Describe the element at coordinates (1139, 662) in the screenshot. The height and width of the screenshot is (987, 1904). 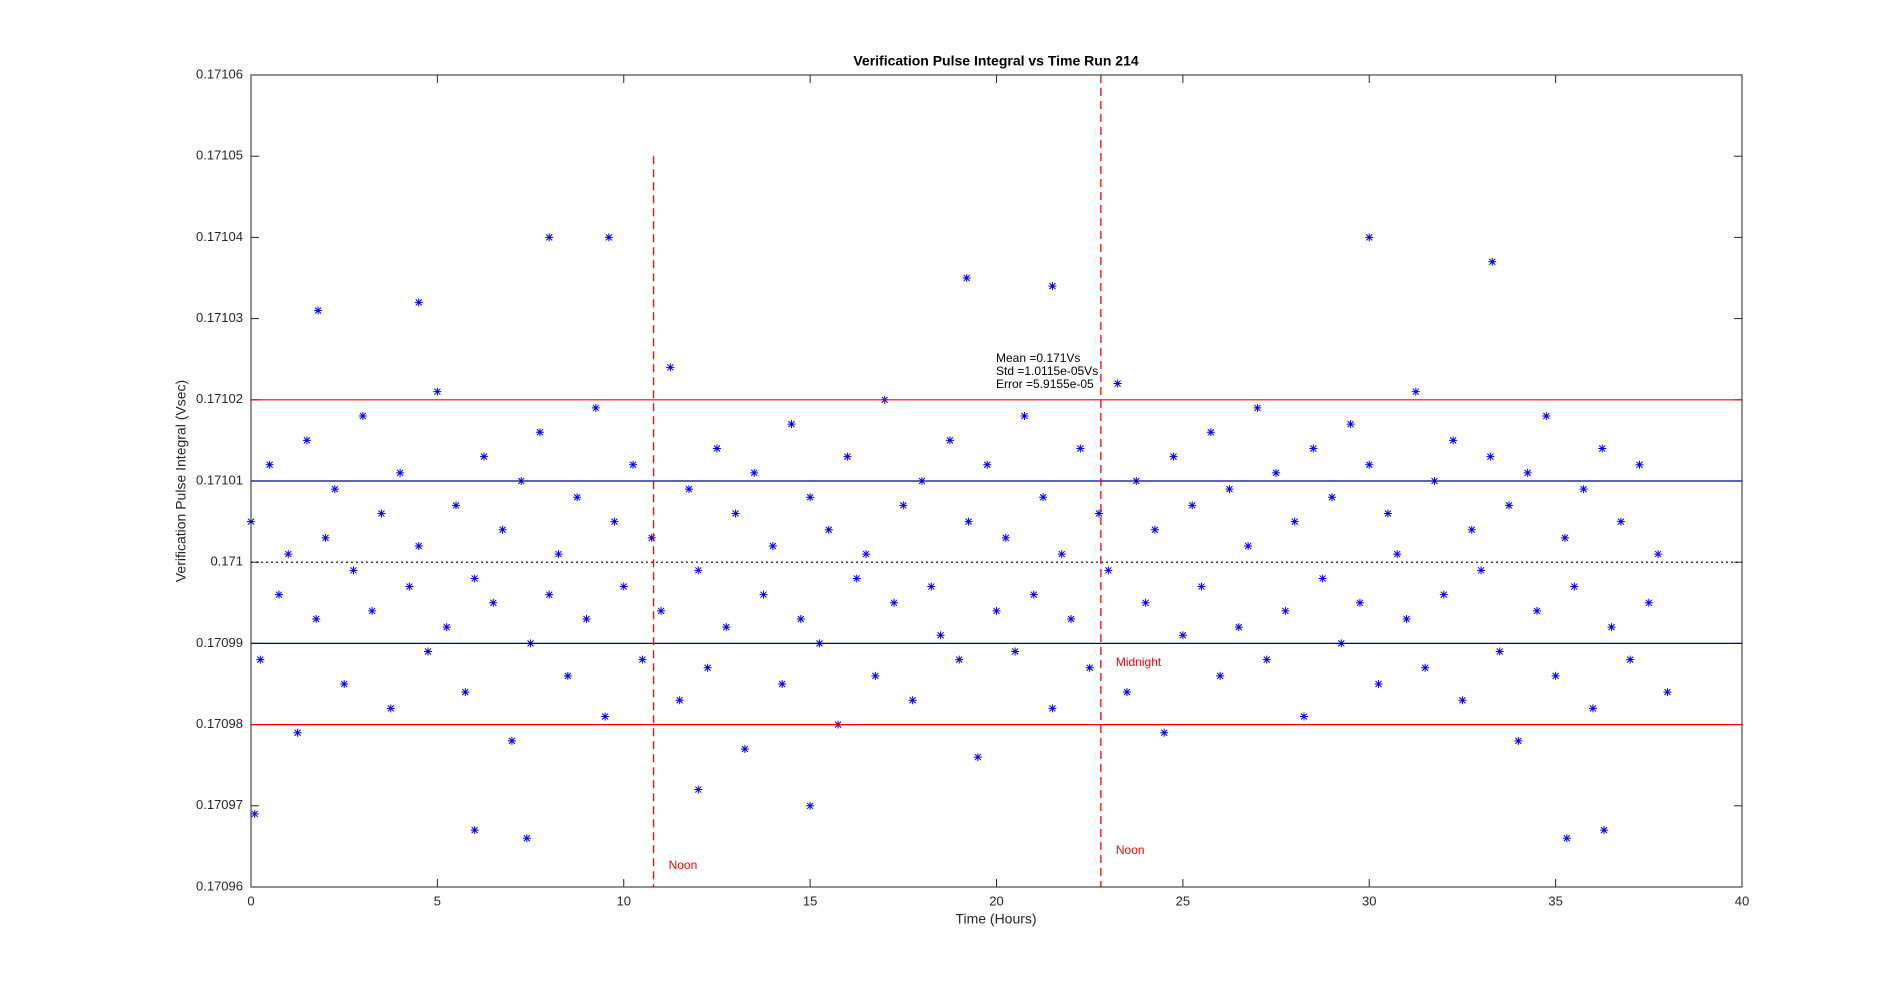
I see `time-marker-label: Midnight` at that location.